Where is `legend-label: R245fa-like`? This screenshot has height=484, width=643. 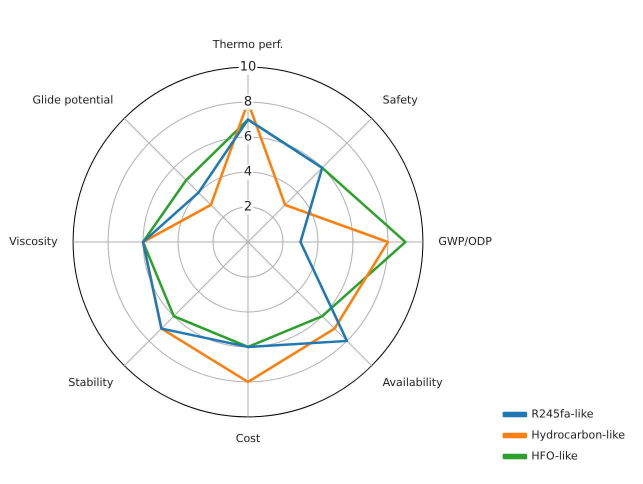
legend-label: R245fa-like is located at coordinates (562, 413).